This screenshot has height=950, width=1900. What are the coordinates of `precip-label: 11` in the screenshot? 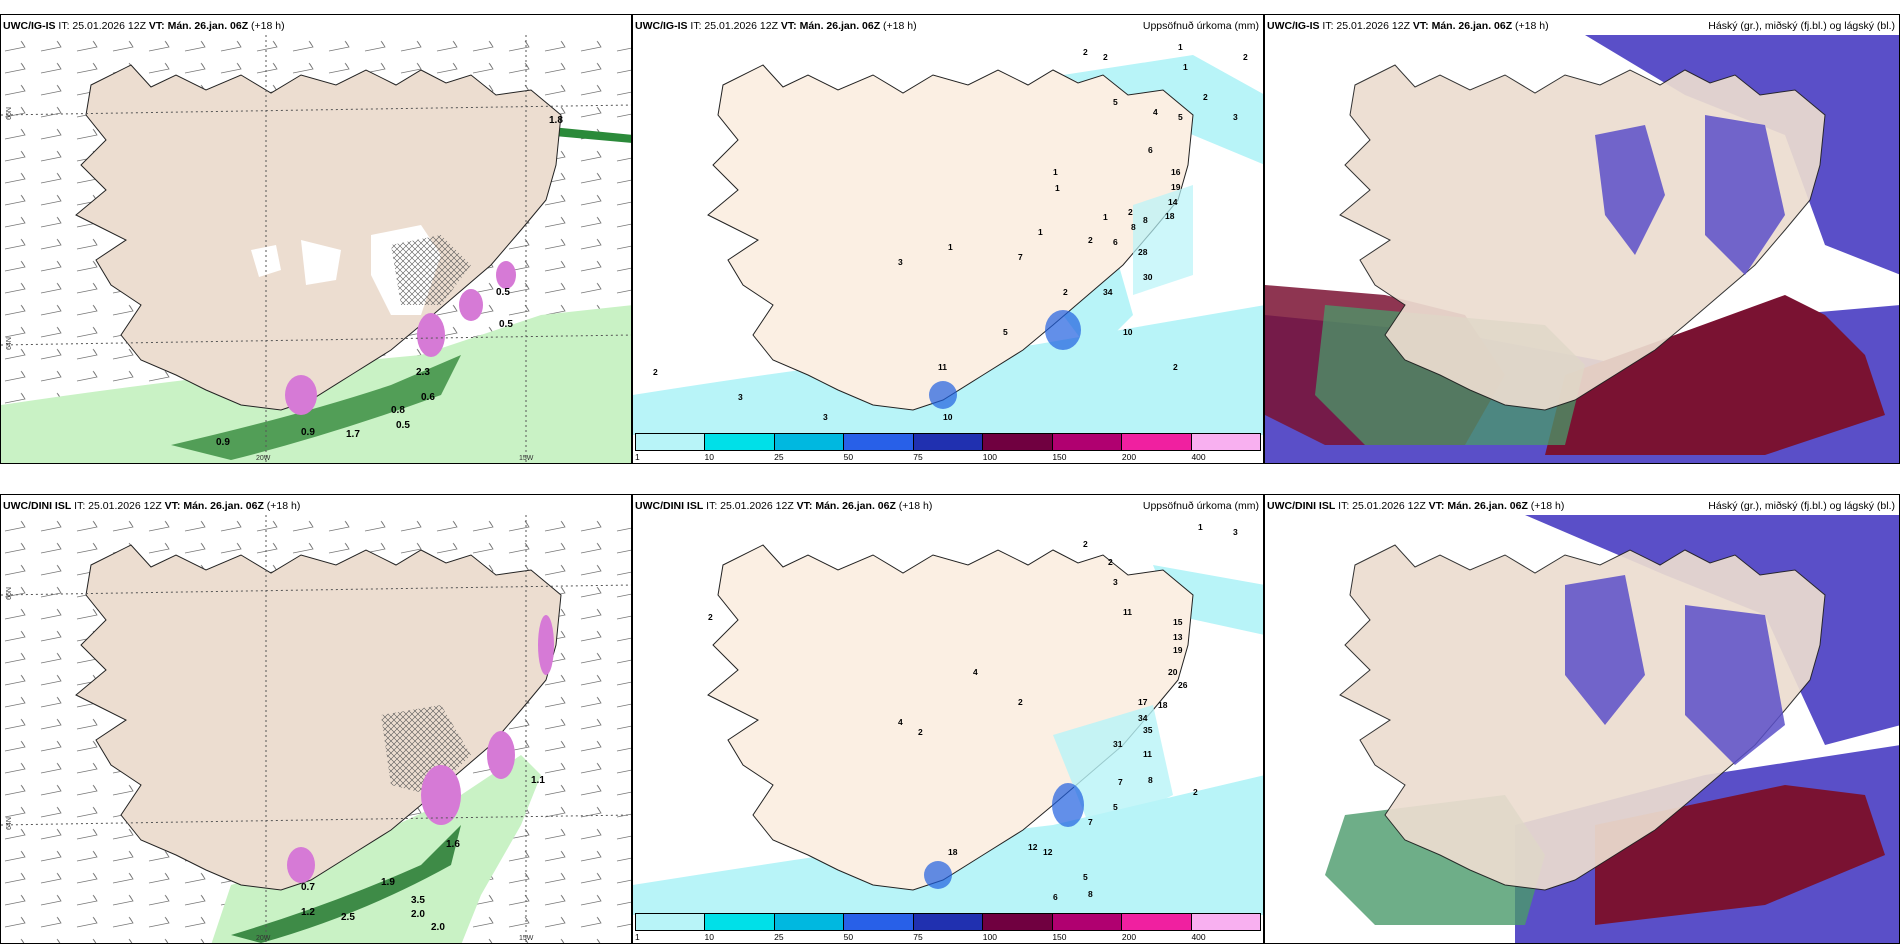 It's located at (1127, 612).